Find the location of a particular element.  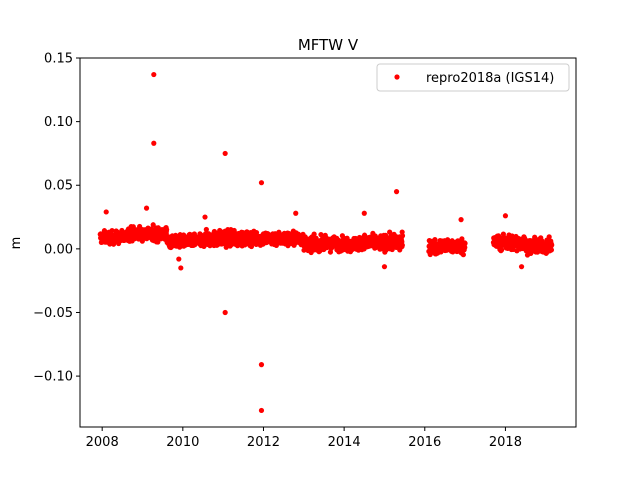

legend-marker is located at coordinates (397, 77).